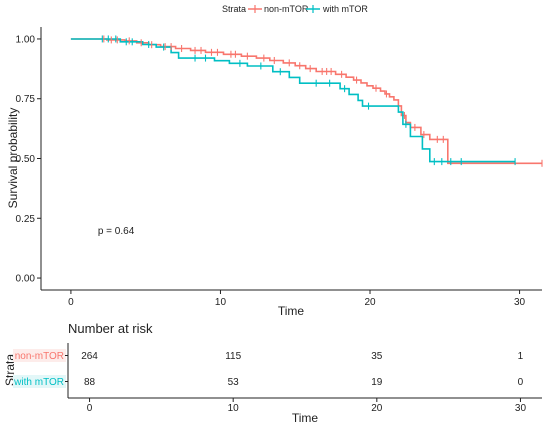  I want to click on legend-title: Strata, so click(234, 9).